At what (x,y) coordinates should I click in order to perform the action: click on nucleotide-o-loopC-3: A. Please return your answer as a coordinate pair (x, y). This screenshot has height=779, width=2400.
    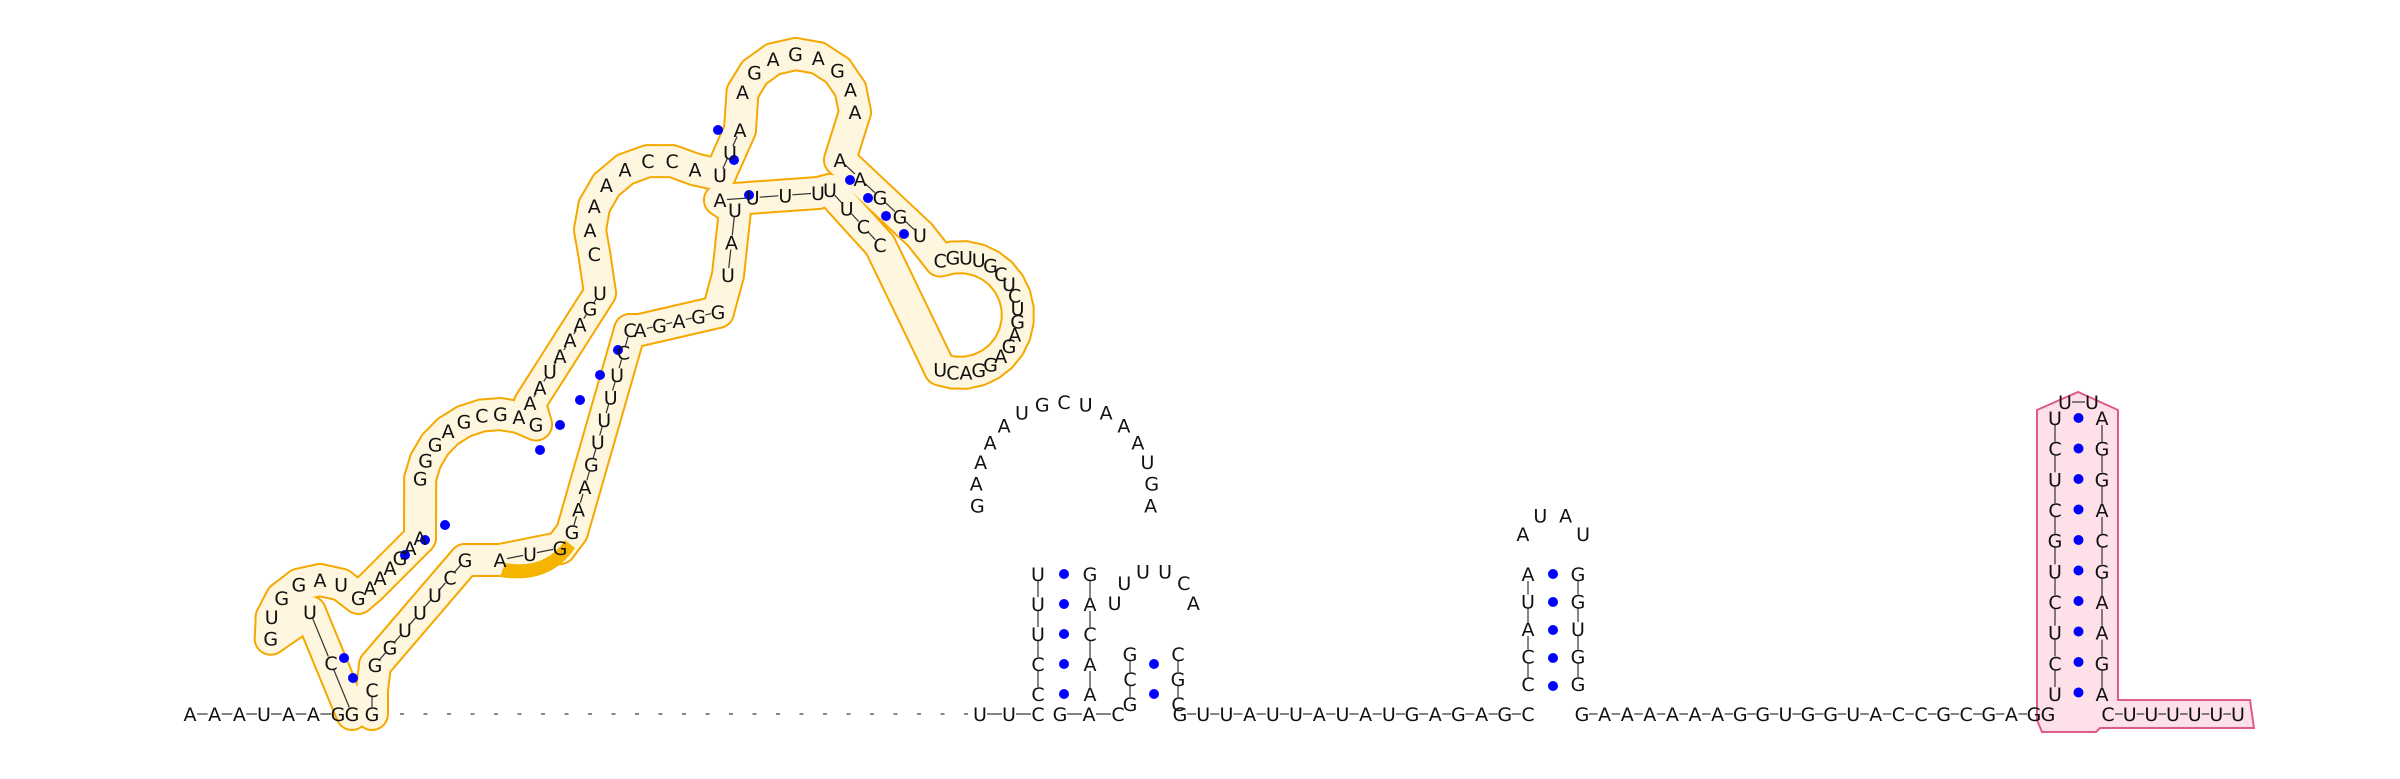
    Looking at the image, I should click on (606, 186).